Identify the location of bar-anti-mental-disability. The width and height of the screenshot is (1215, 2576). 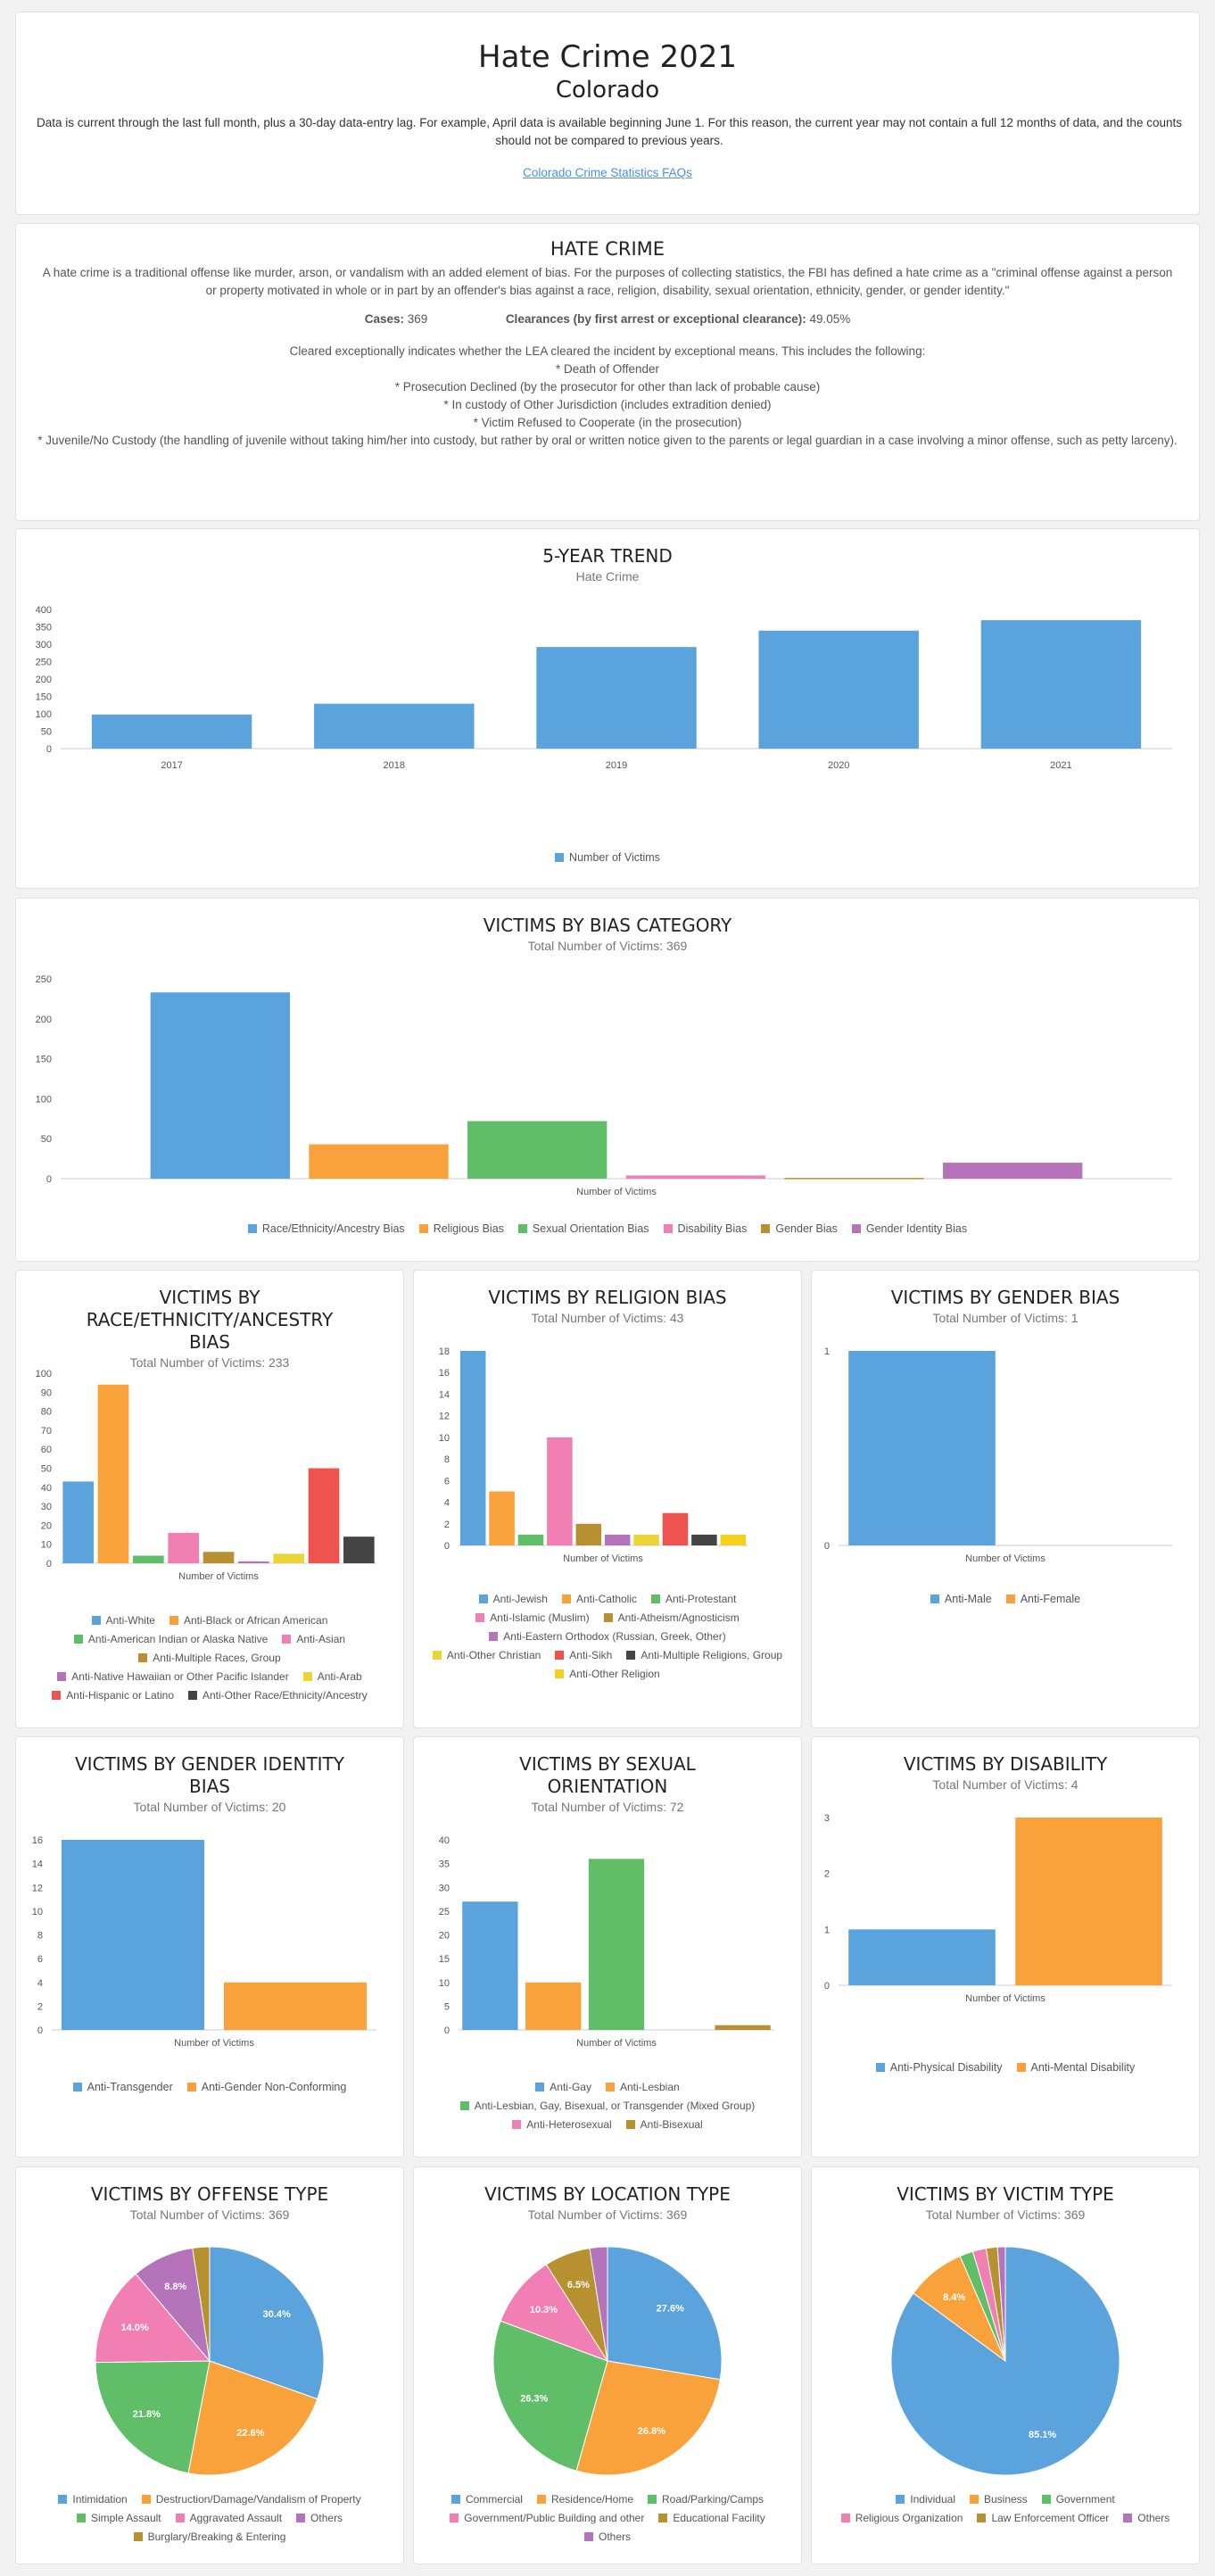
(1088, 1901).